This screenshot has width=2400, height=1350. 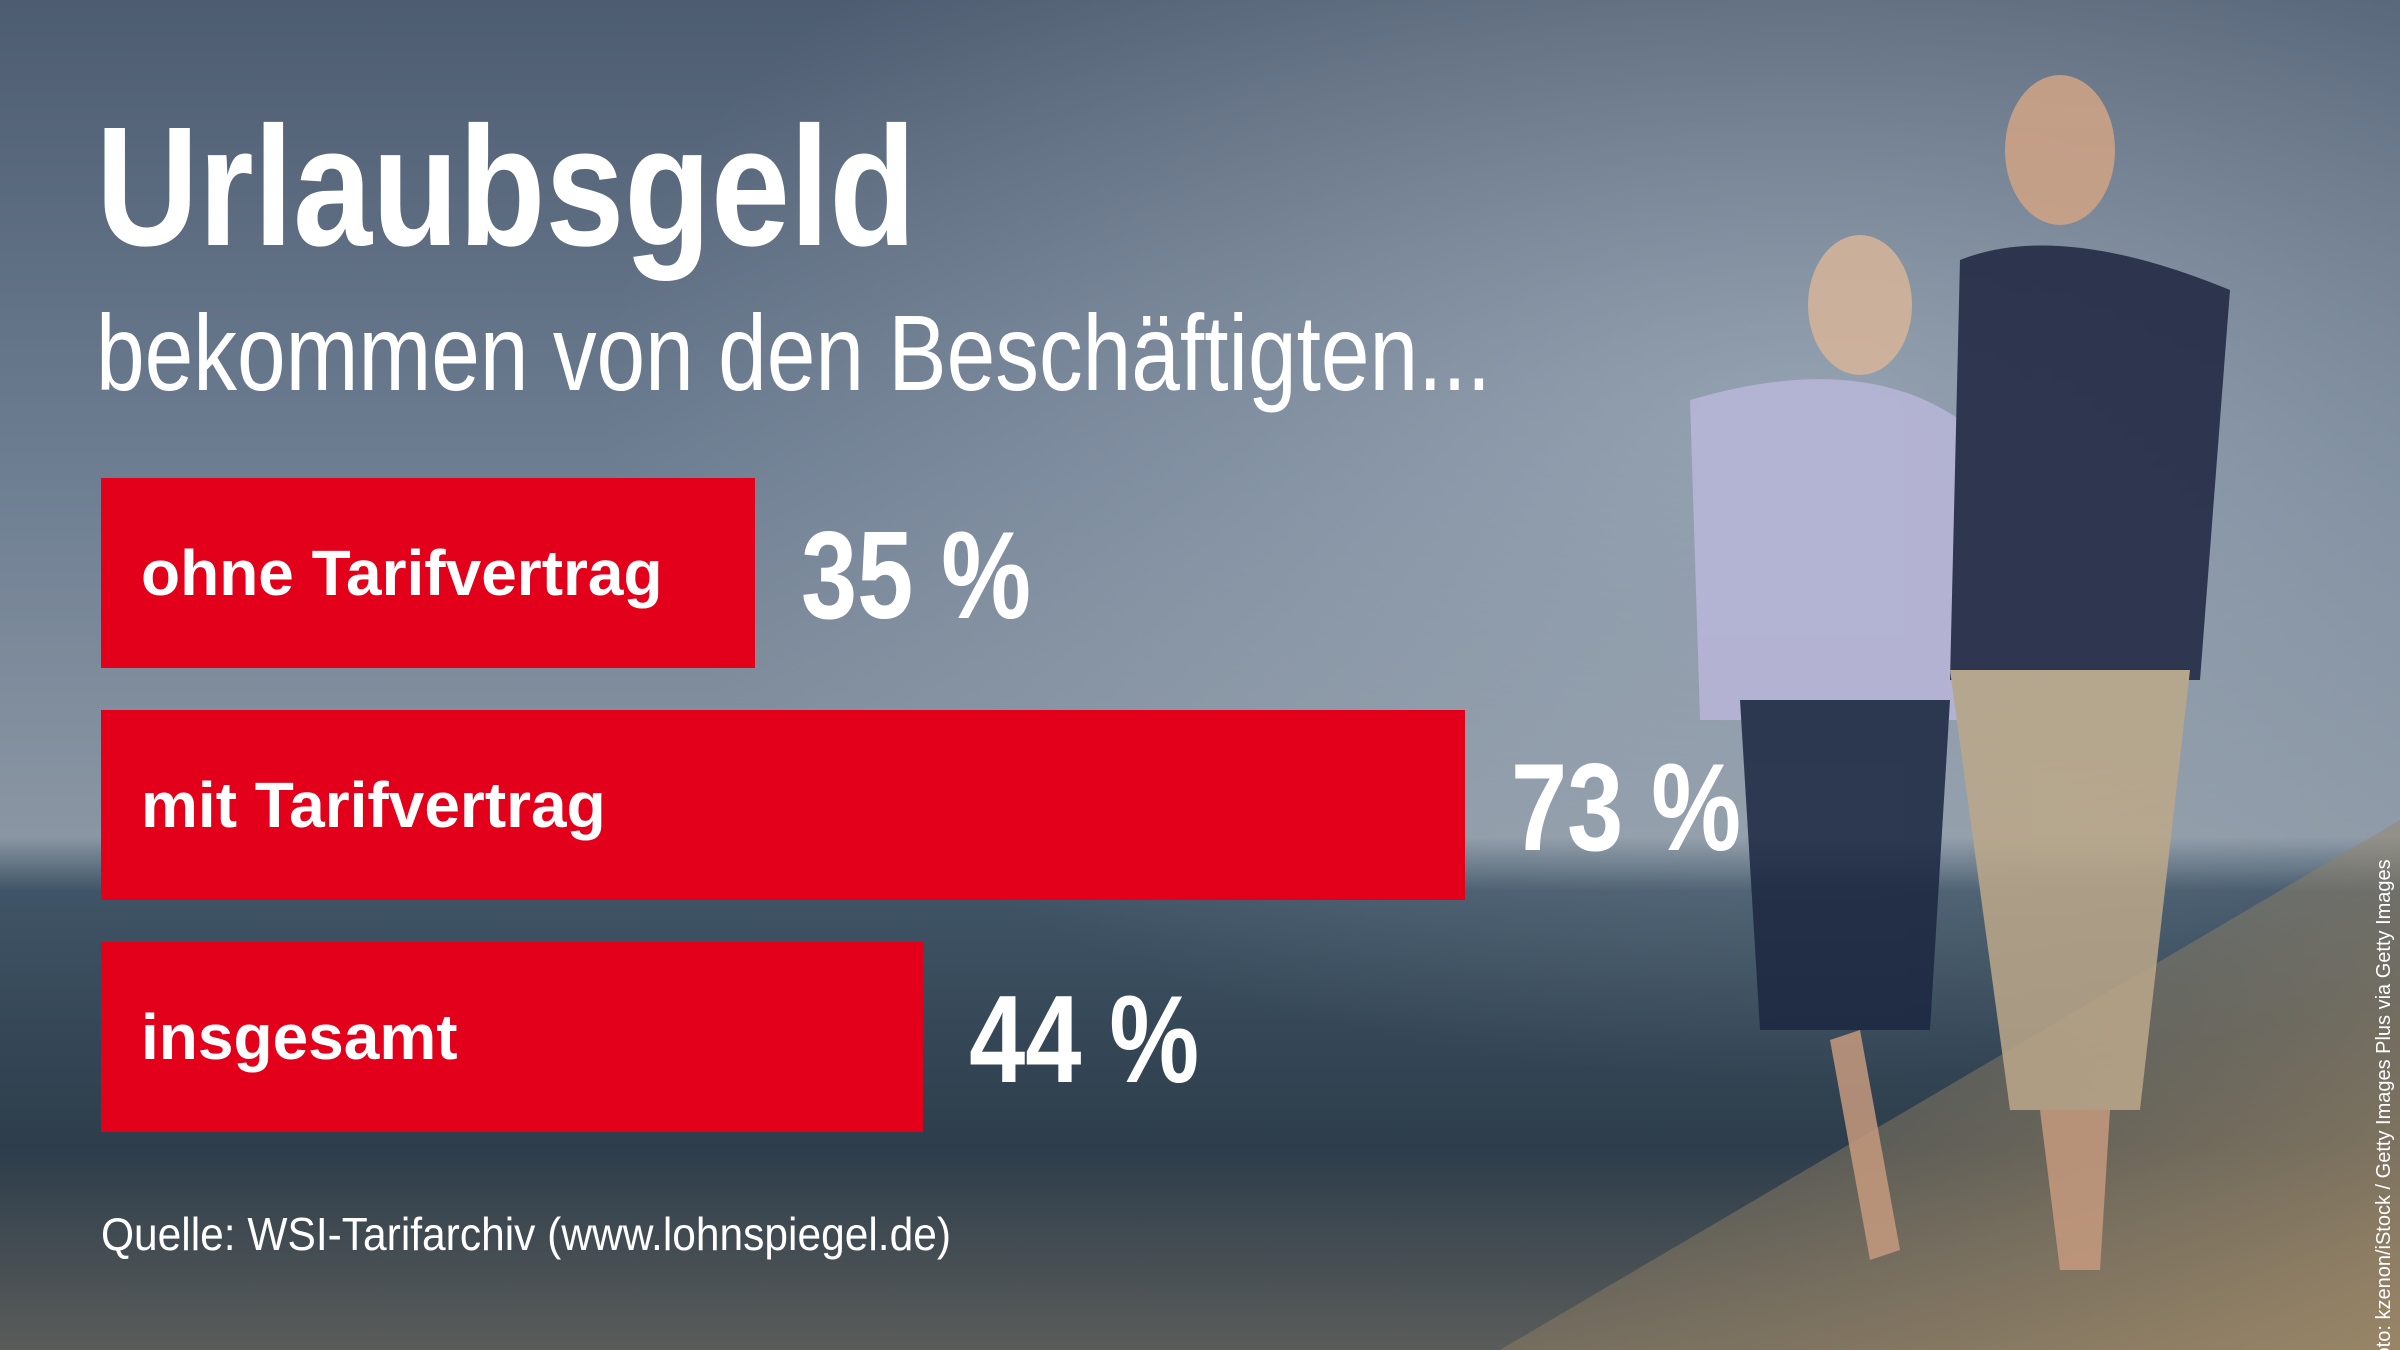 What do you see at coordinates (373, 805) in the screenshot?
I see `category-label: mit Tarifvertrag` at bounding box center [373, 805].